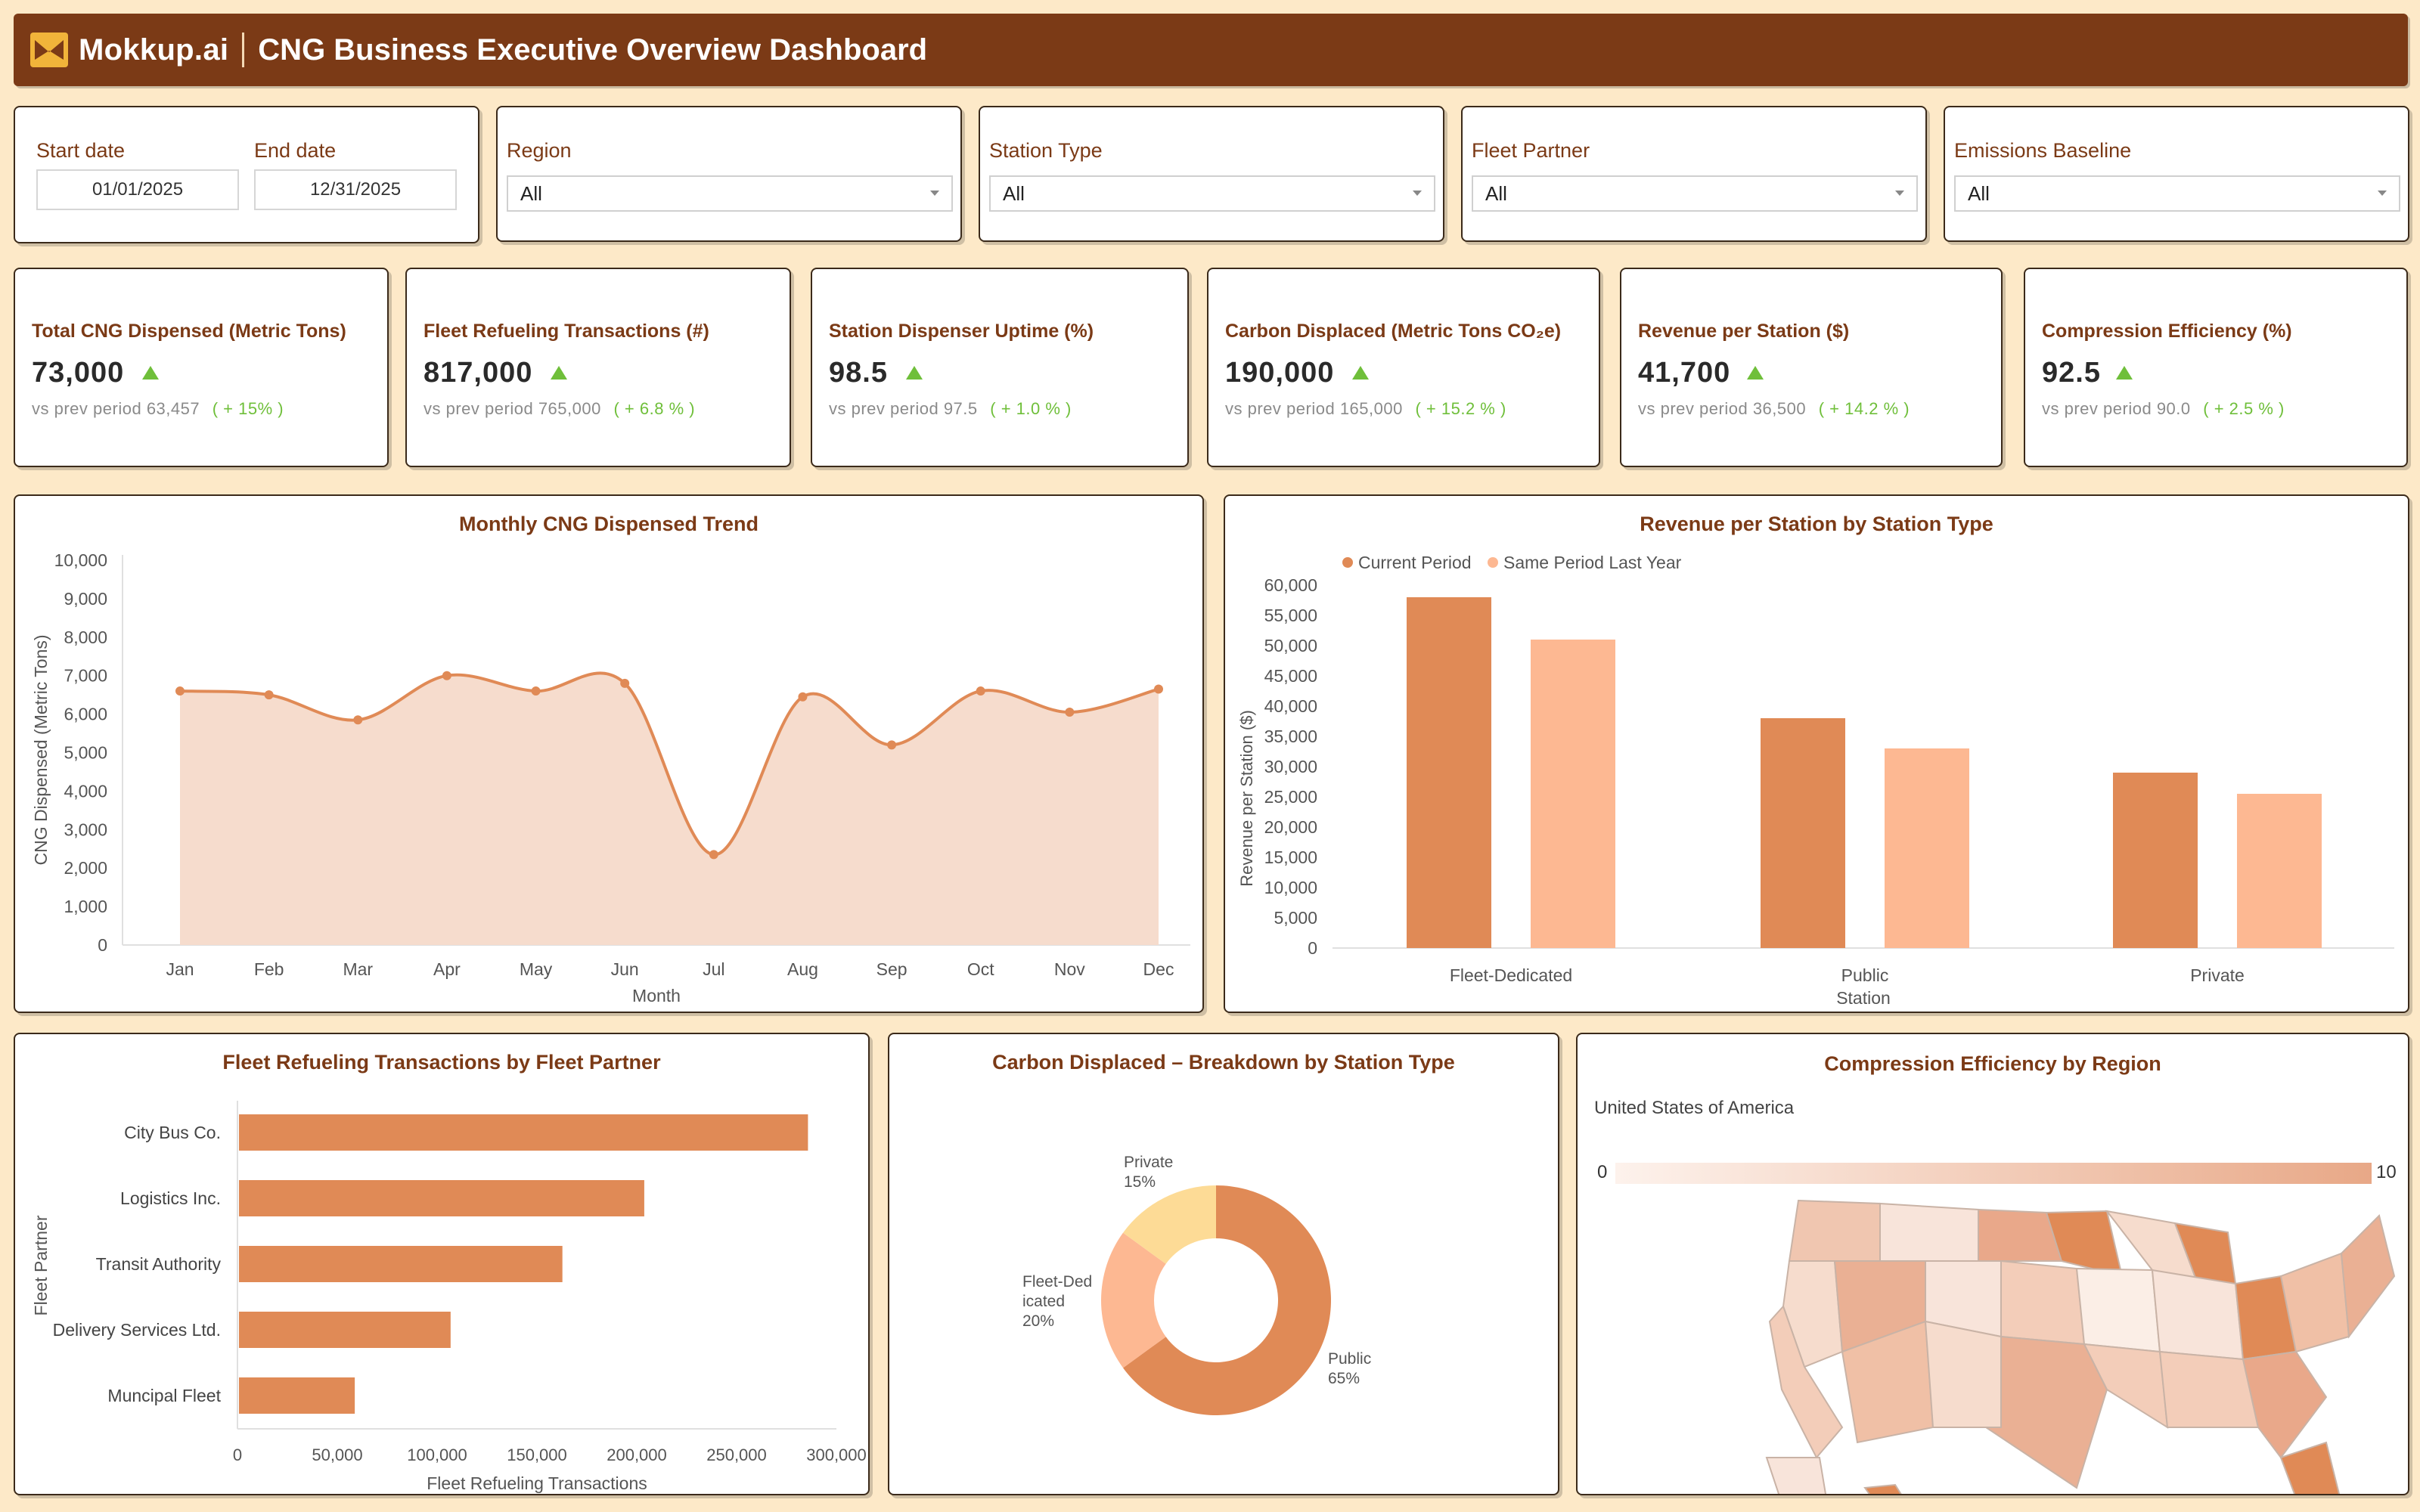 This screenshot has height=1512, width=2420. What do you see at coordinates (102, 945) in the screenshot?
I see `y-tick-label: 0` at bounding box center [102, 945].